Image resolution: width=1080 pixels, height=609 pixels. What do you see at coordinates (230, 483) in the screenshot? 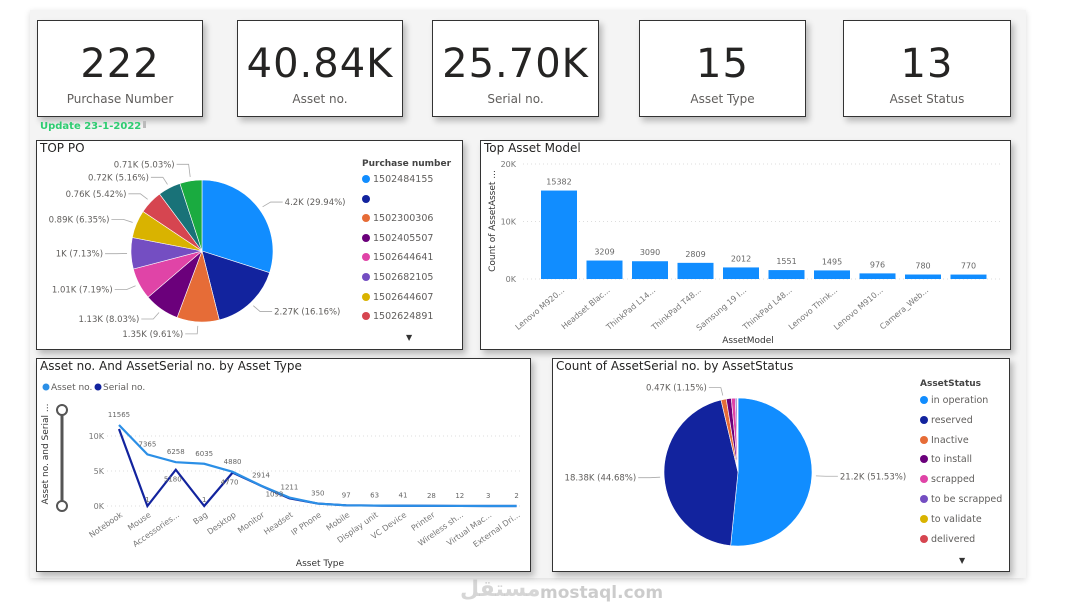
I see `data-label: 4770` at bounding box center [230, 483].